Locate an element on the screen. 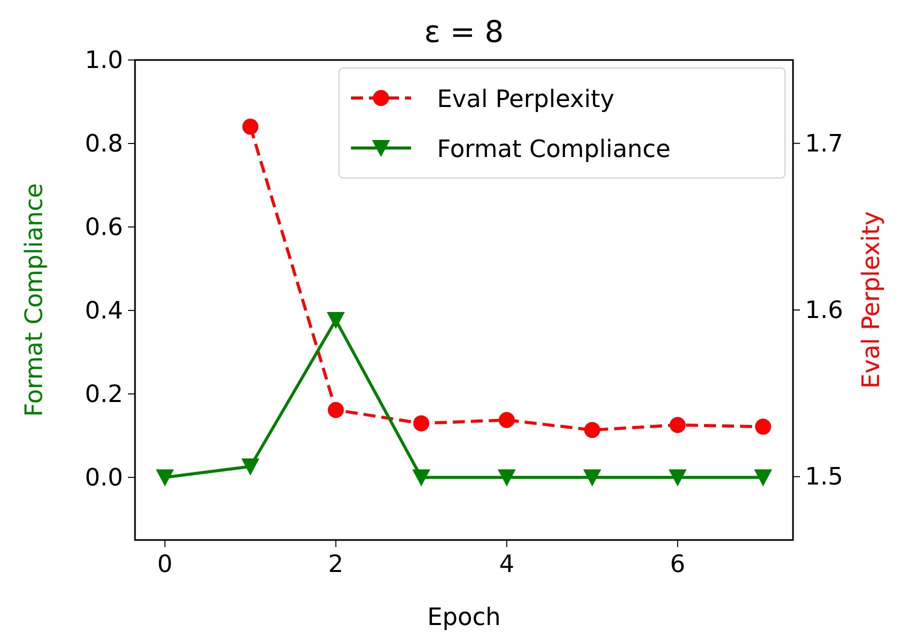 The width and height of the screenshot is (897, 639). y-tick-label: 0.0 is located at coordinates (103, 477).